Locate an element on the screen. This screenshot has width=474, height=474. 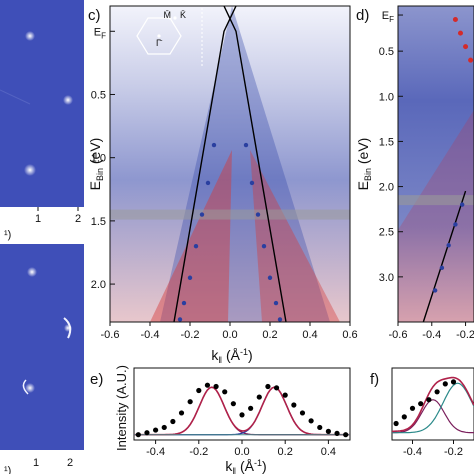
frame-e is located at coordinates (242, 404).